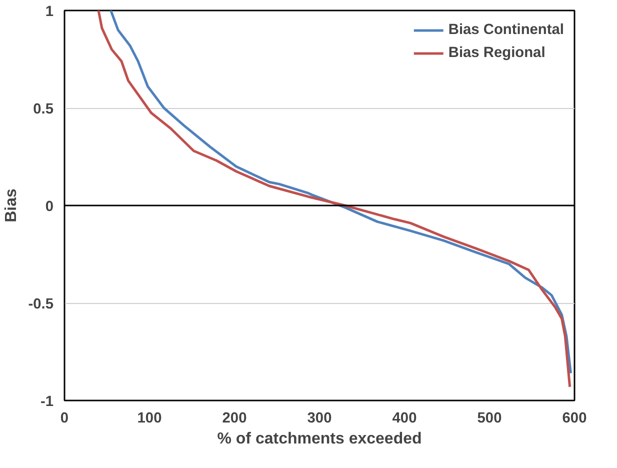 The image size is (617, 468). What do you see at coordinates (47, 402) in the screenshot?
I see `y-tick-label: -1` at bounding box center [47, 402].